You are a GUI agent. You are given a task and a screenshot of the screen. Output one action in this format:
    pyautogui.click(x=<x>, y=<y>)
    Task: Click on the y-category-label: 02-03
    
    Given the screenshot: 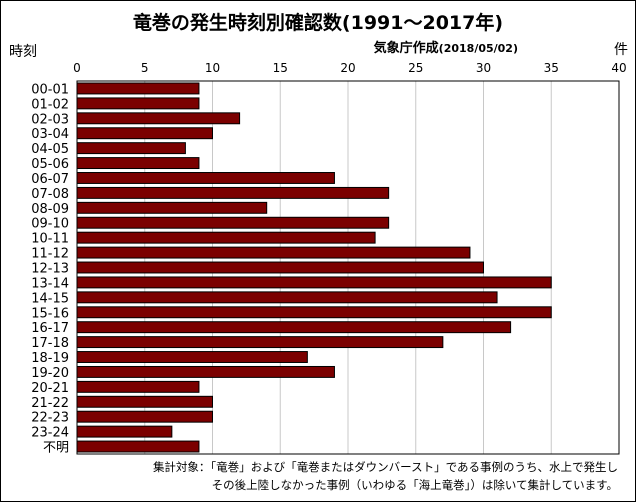 What is the action you would take?
    pyautogui.click(x=50, y=119)
    